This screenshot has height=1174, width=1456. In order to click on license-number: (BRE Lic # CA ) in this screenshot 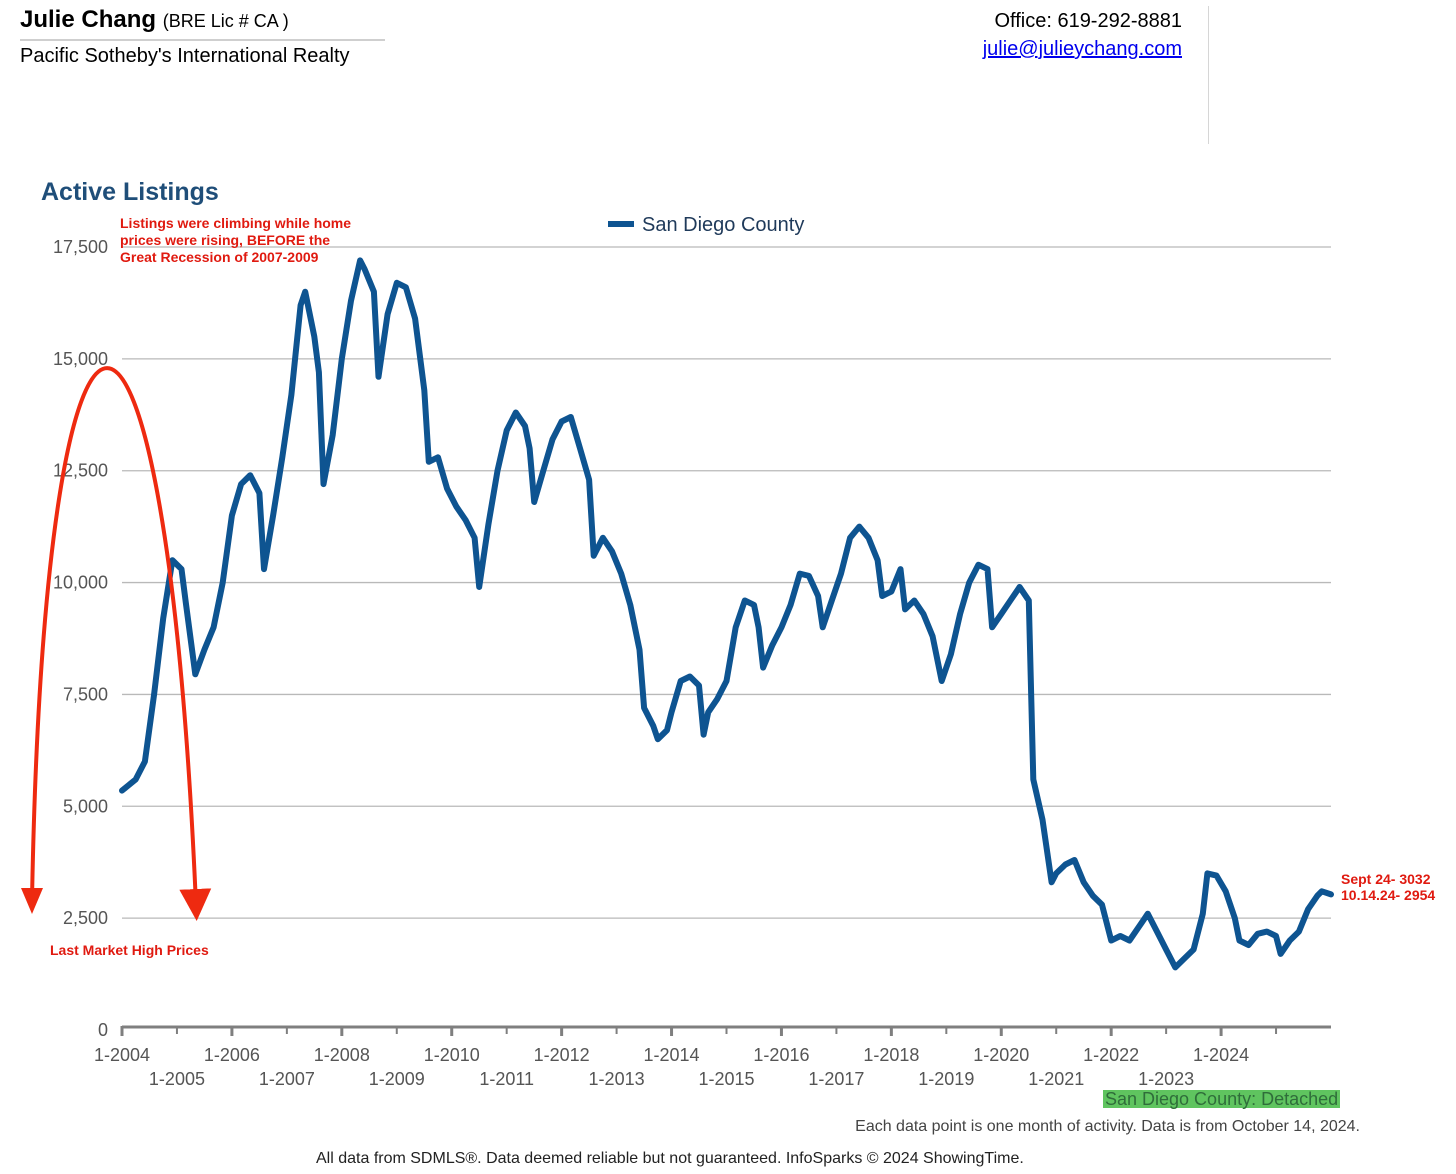, I will do `click(225, 21)`.